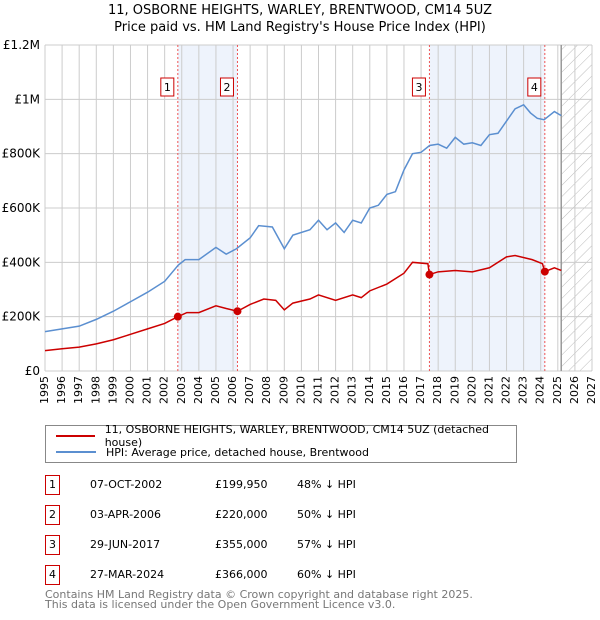 Image resolution: width=600 pixels, height=620 pixels. What do you see at coordinates (52, 545) in the screenshot?
I see `sale-number: 3` at bounding box center [52, 545].